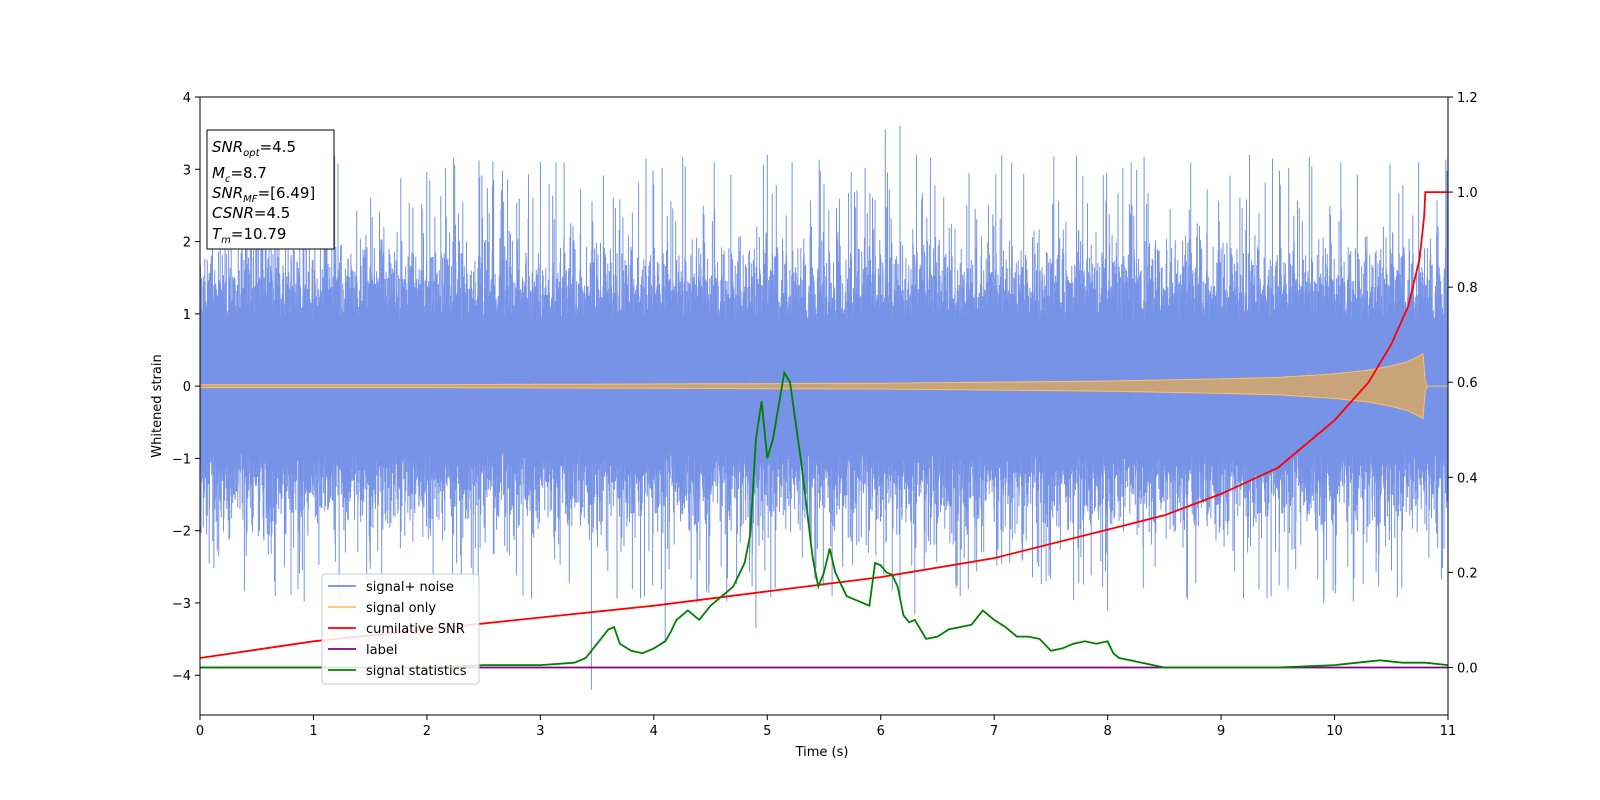 This screenshot has height=800, width=1600. Describe the element at coordinates (540, 731) in the screenshot. I see `x-tick-label: 3` at that location.